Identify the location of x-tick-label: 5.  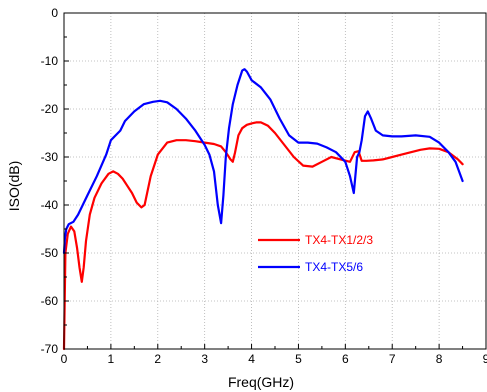
(298, 359).